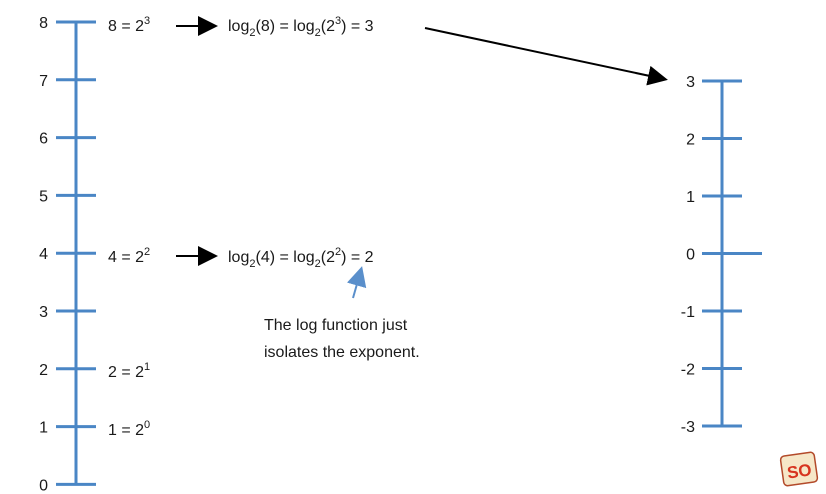  I want to click on left-scale-tick-label: 4, so click(43, 254).